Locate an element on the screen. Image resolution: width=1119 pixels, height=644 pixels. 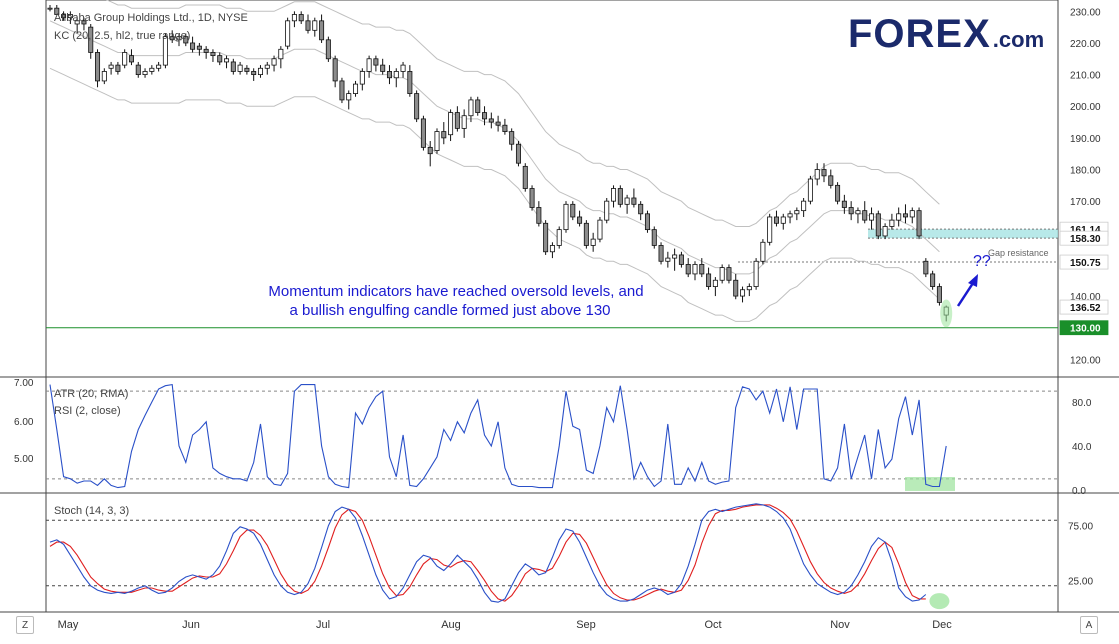
stoch-label: Stoch (14, 3, 3) is located at coordinates (91, 511).